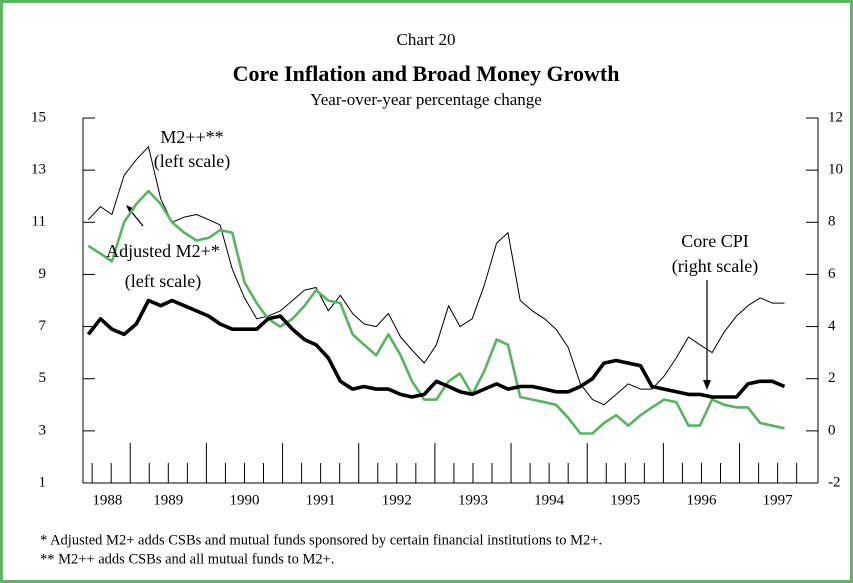 The width and height of the screenshot is (853, 583). I want to click on y2-tick-label: 8, so click(832, 222).